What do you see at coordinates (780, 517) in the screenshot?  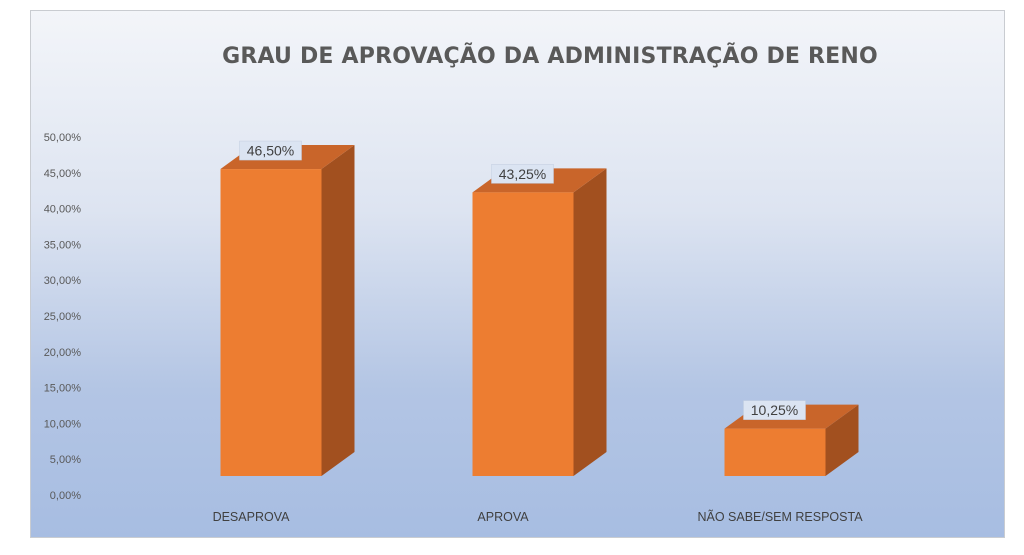 I see `category-label: NÃO SABE/SEM RESPOSTA` at bounding box center [780, 517].